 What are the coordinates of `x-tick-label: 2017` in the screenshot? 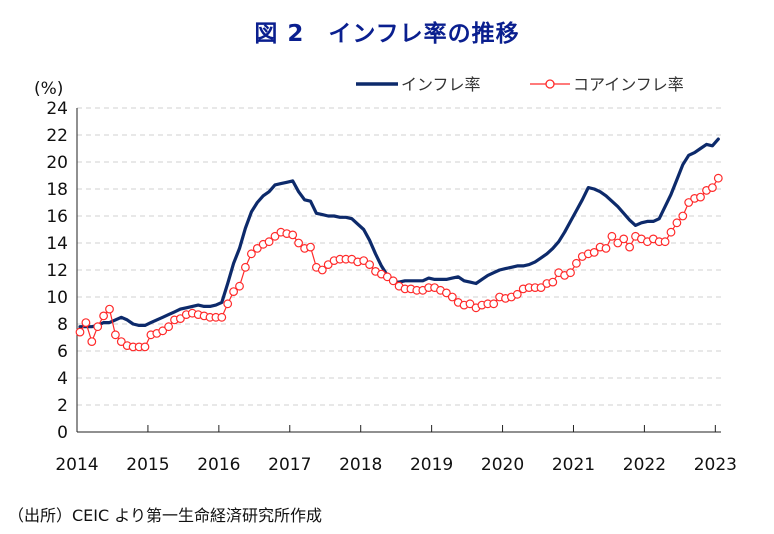 It's located at (289, 465).